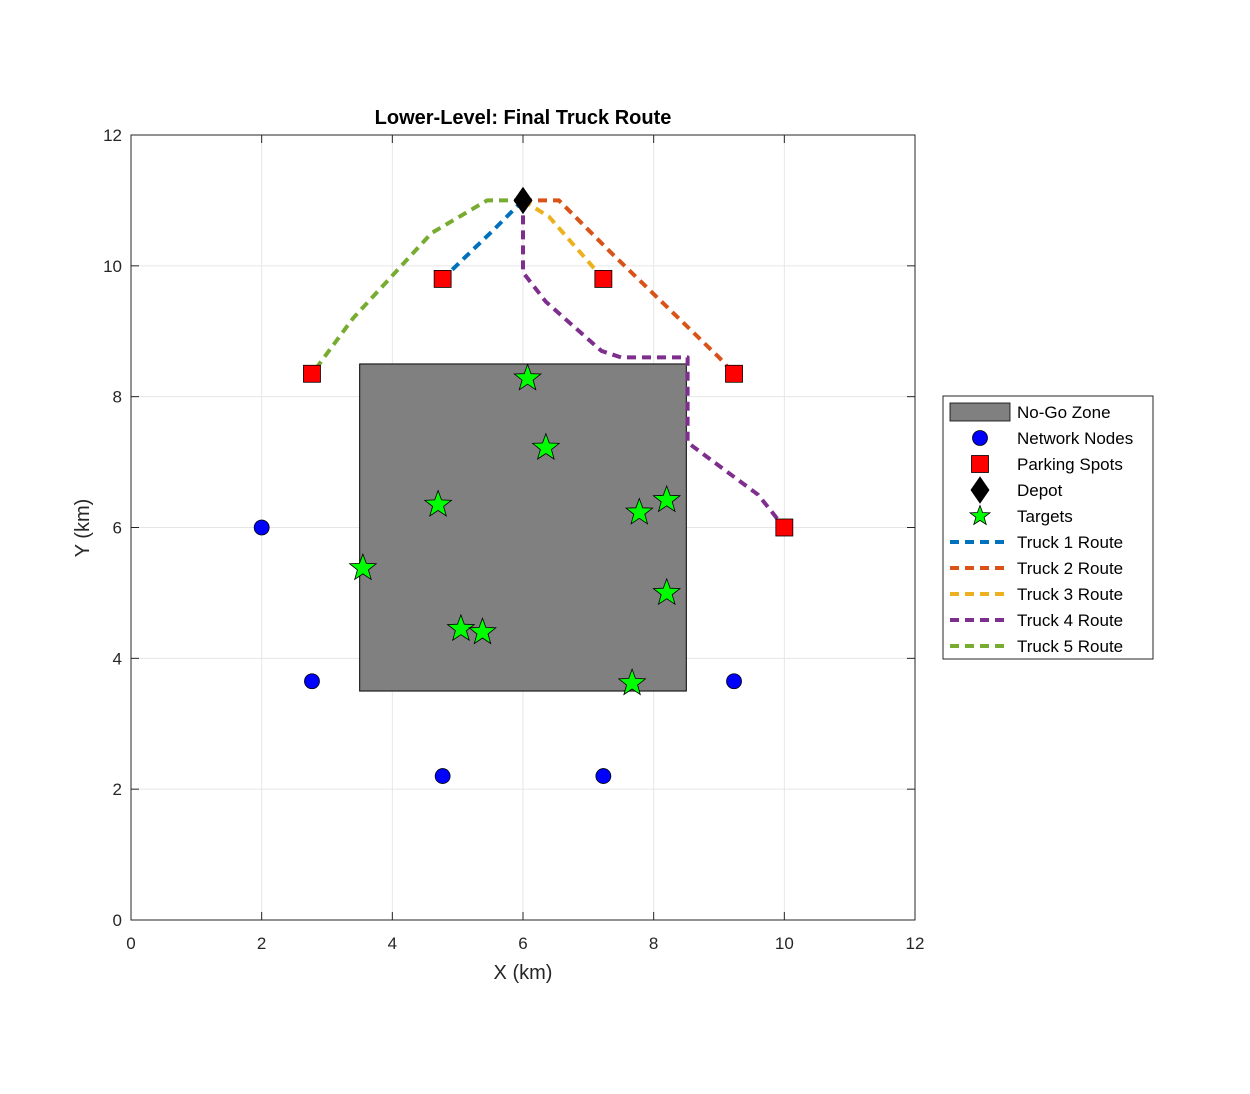 The image size is (1250, 1094). What do you see at coordinates (653, 943) in the screenshot?
I see `x-tick-label: 8` at bounding box center [653, 943].